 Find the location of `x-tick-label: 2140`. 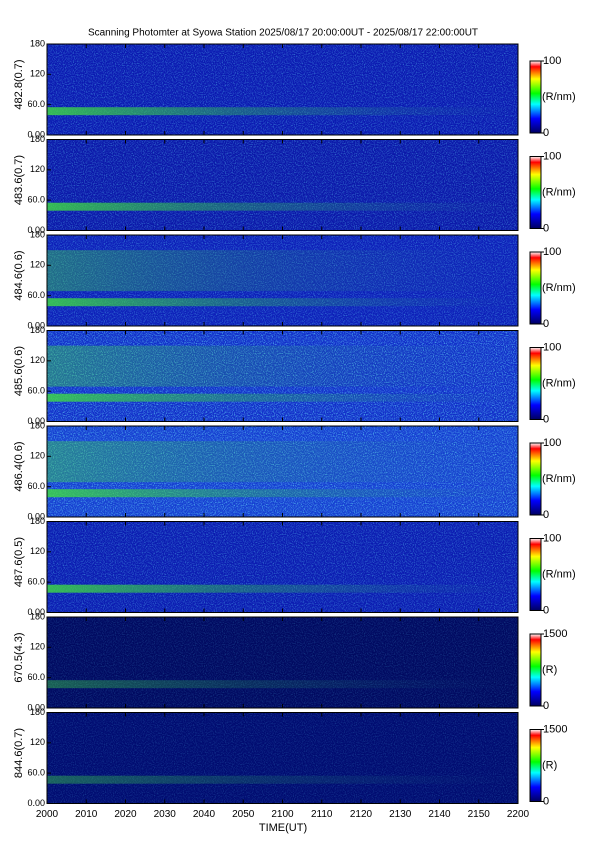

x-tick-label: 2140 is located at coordinates (439, 814).